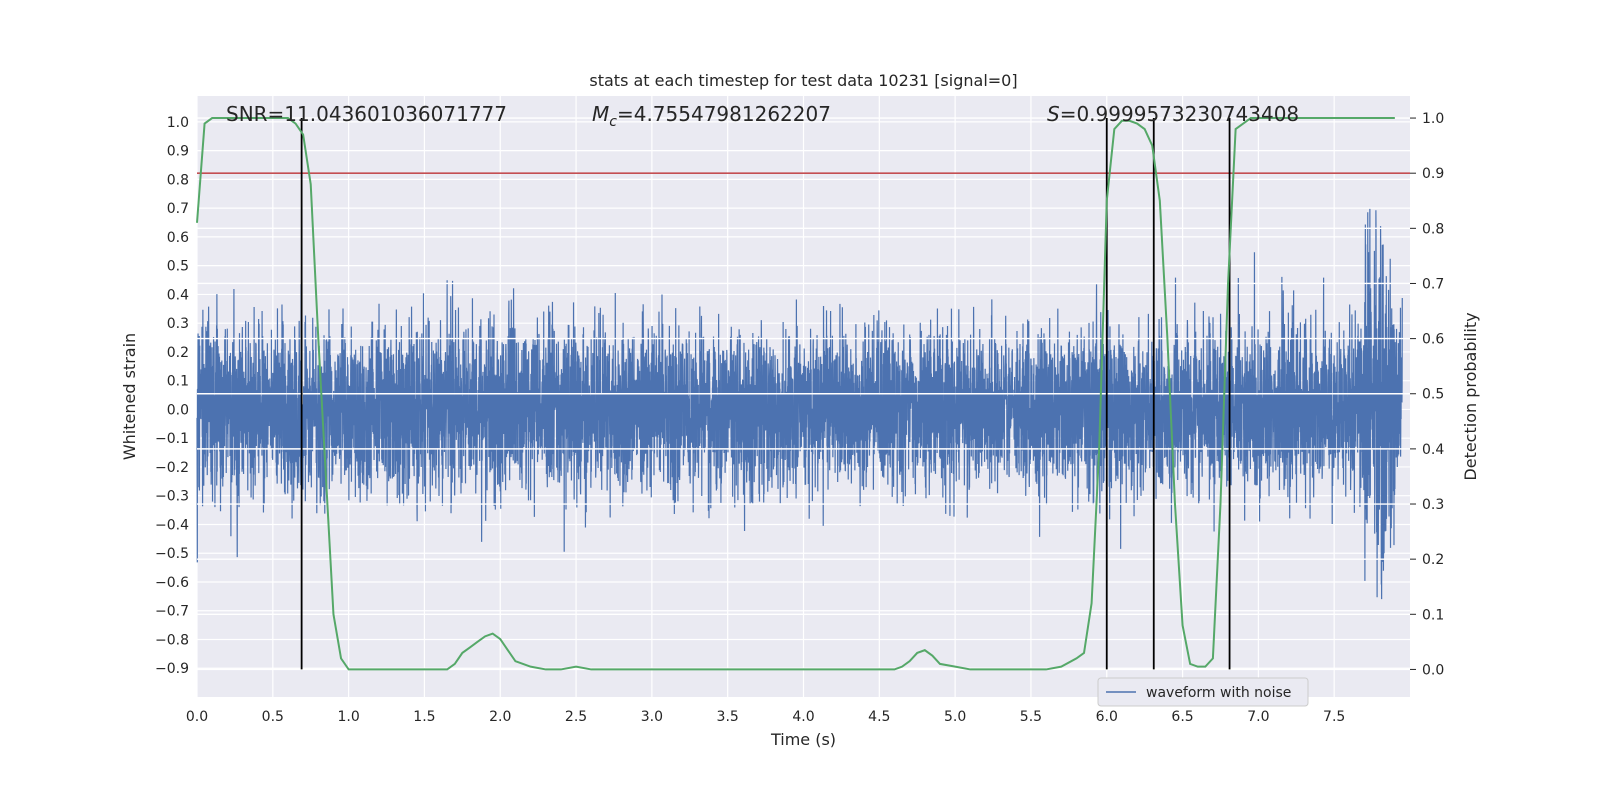 The image size is (1600, 800). Describe the element at coordinates (178, 209) in the screenshot. I see `y-tick-label-left: 0.7` at that location.